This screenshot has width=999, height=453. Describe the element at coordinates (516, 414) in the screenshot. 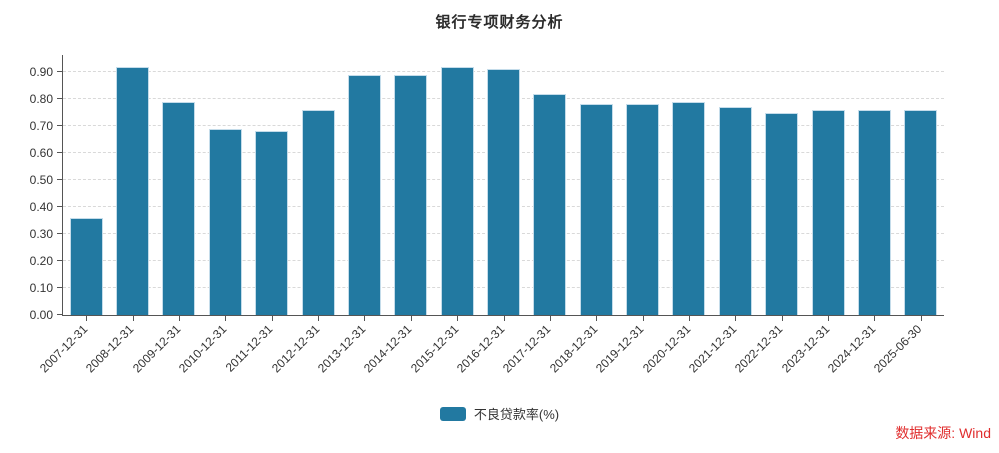

I see `legend-label: 不良贷款率(%)` at that location.